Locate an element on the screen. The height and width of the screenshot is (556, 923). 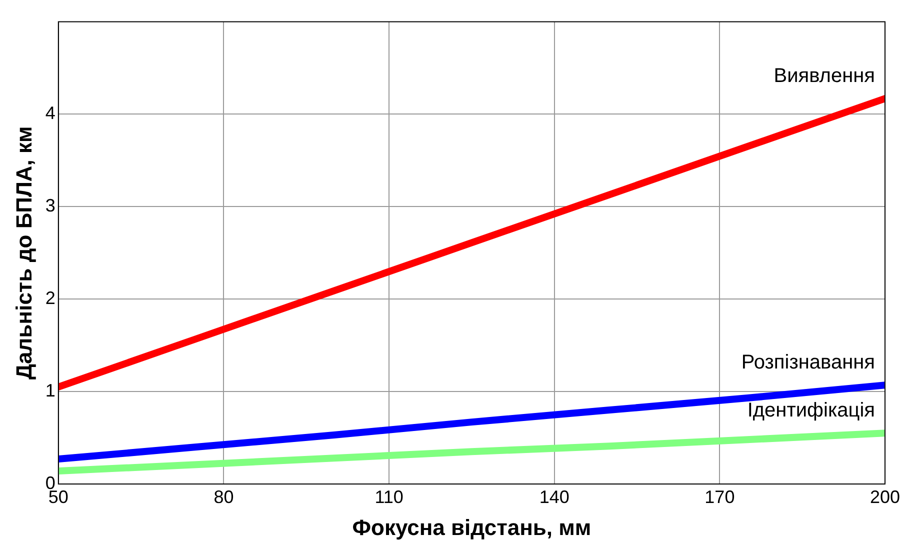
x-tick-label: 170 is located at coordinates (719, 496).